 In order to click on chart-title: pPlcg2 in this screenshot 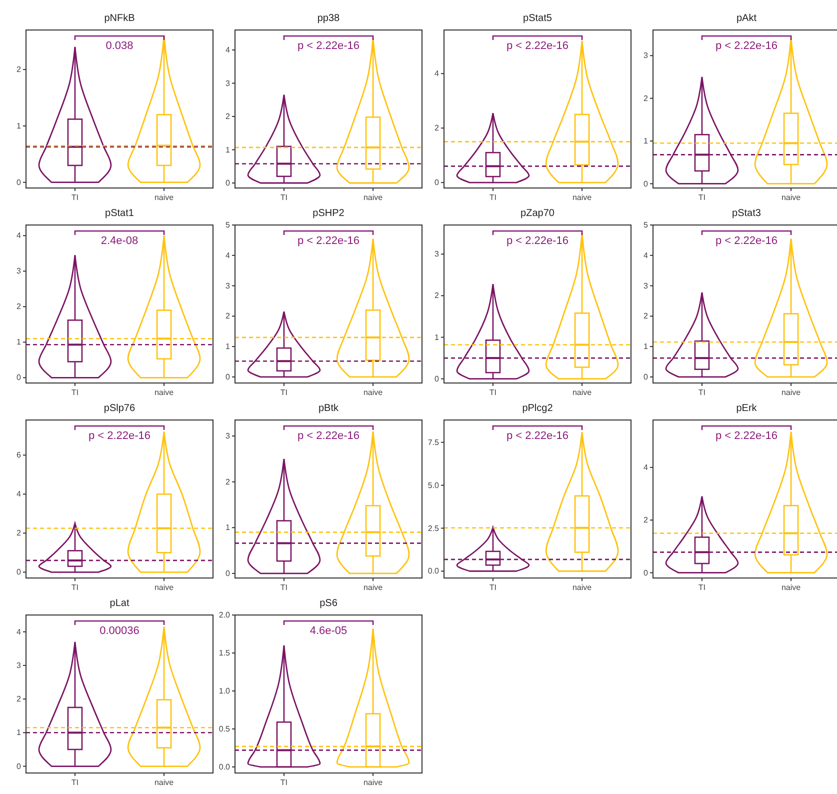, I will do `click(538, 408)`.